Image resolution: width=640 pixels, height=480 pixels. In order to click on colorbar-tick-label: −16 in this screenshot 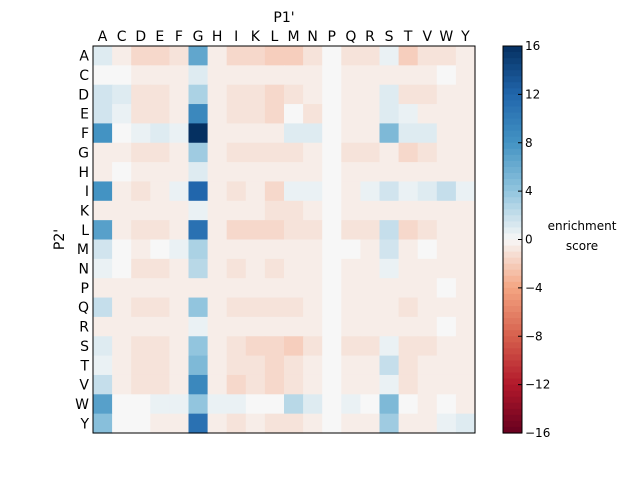, I will do `click(537, 433)`.